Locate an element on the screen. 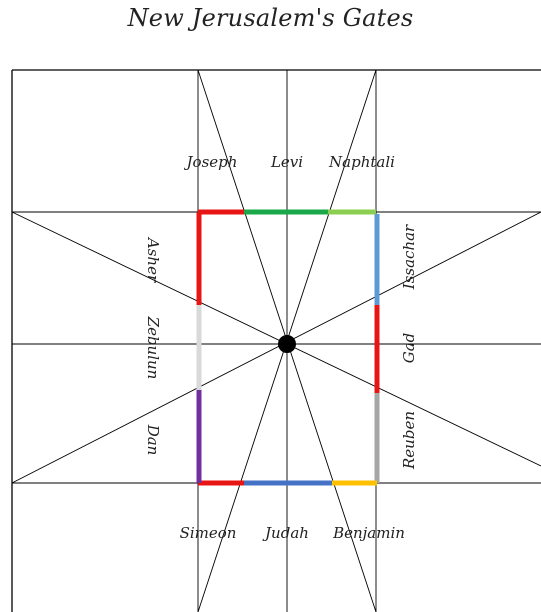 This screenshot has height=612, width=541. gate-label-south-1: Simeon is located at coordinates (208, 533).